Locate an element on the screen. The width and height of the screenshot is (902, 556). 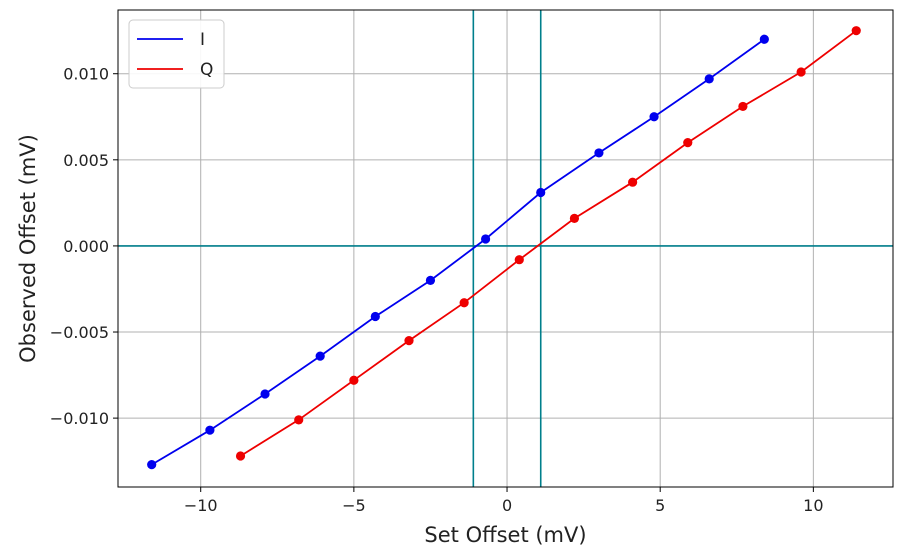
y-axis-label: Observed Offset (mV) is located at coordinates (28, 248).